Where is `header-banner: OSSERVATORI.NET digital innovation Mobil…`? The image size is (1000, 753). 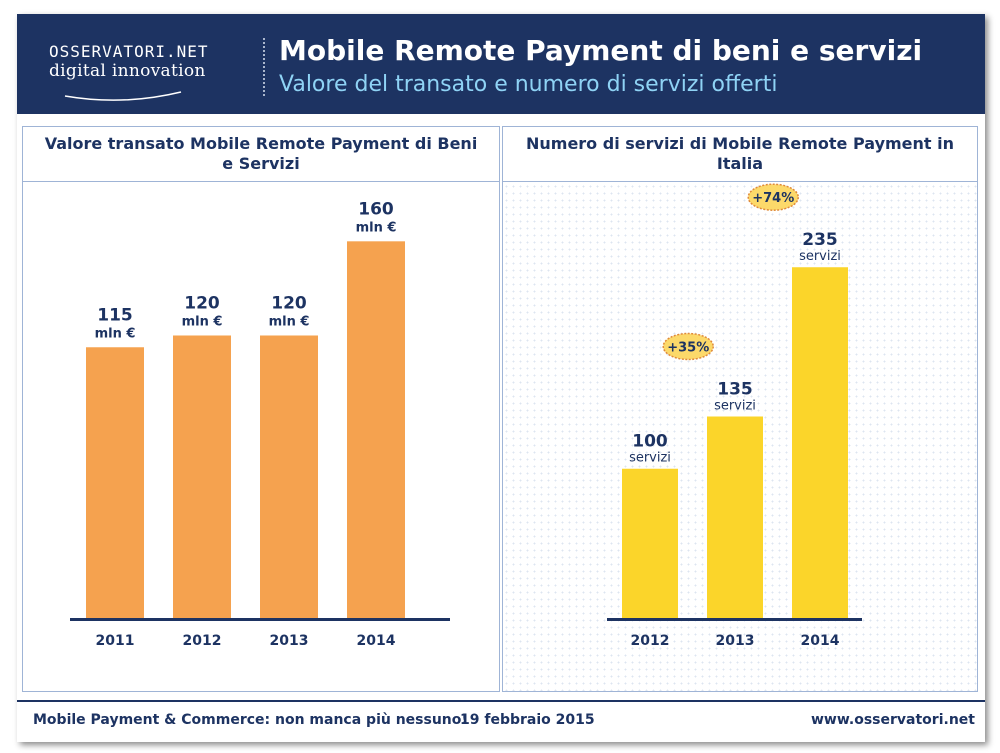
header-banner: OSSERVATORI.NET digital innovation Mobil… is located at coordinates (501, 64).